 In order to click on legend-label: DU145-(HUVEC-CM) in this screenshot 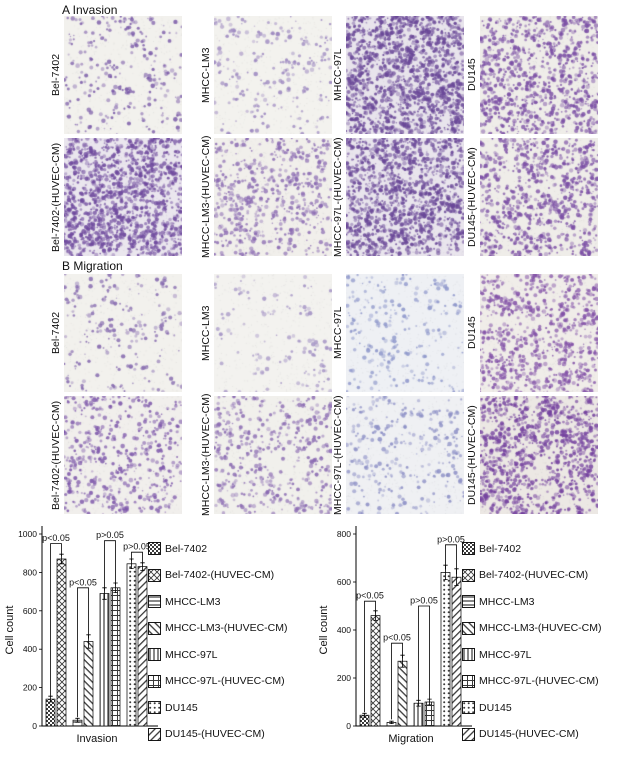, I will do `click(215, 734)`.